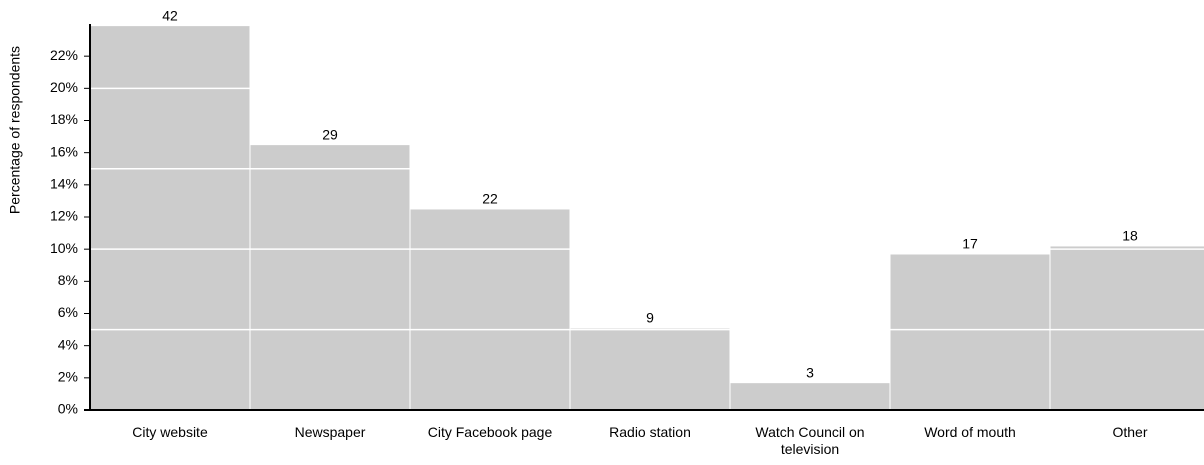 The width and height of the screenshot is (1204, 465). I want to click on y-tick-label: 0%, so click(68, 409).